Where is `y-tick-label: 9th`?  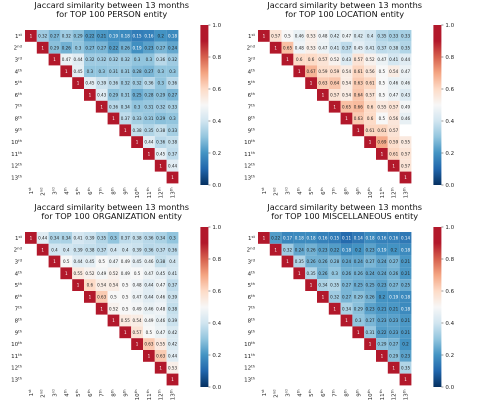
y-tick-label: 9th is located at coordinates (19, 130).